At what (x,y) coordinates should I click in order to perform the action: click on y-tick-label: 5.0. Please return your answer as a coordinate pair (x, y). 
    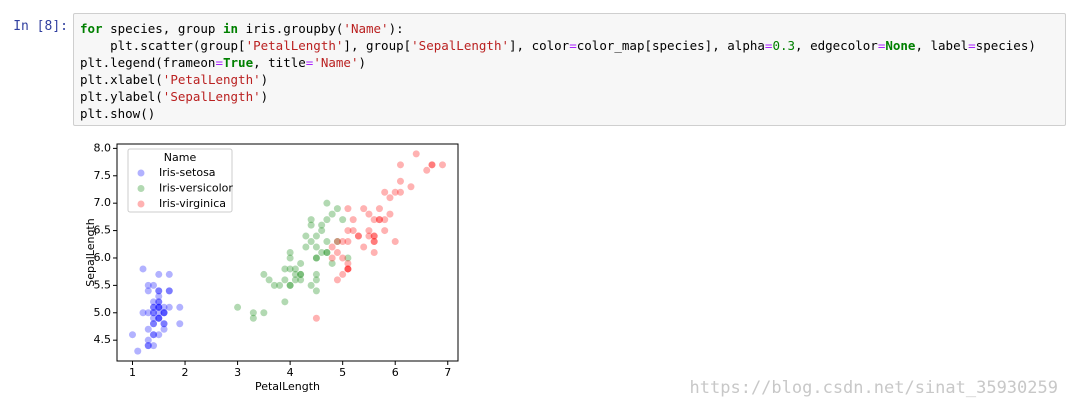
    Looking at the image, I should click on (103, 312).